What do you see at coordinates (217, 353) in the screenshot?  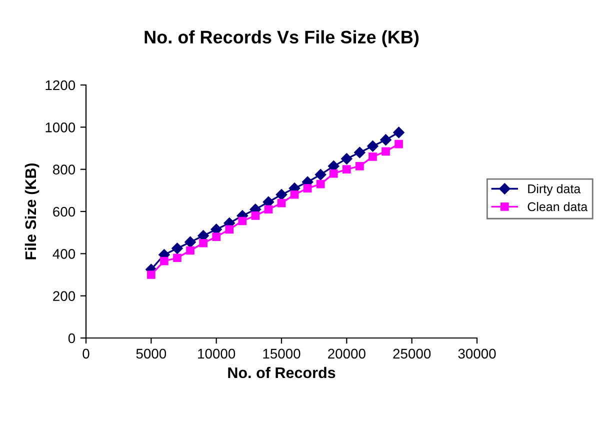 I see `x-tick-label: 10000` at bounding box center [217, 353].